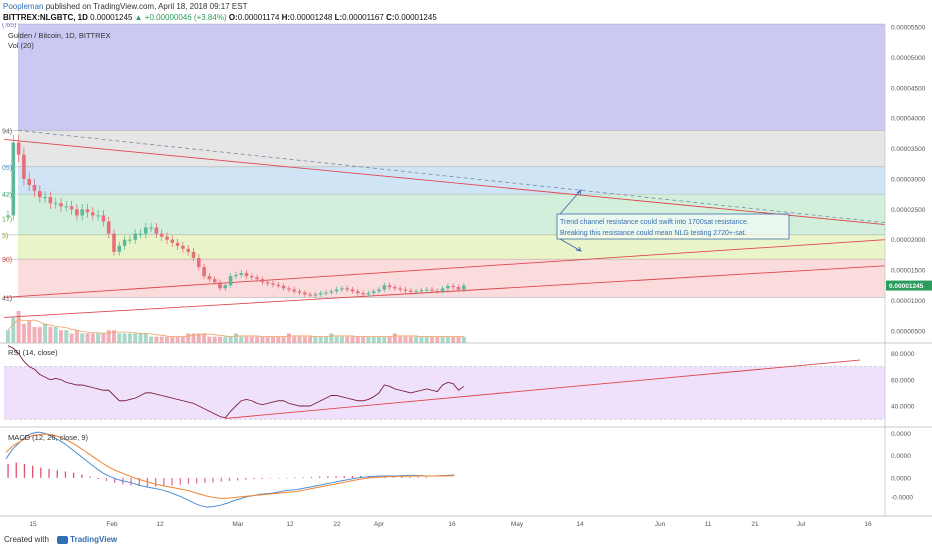 The height and width of the screenshot is (550, 932). Describe the element at coordinates (180, 17) in the screenshot. I see `price-change: ▲ +0.00000046 (+3.84%)` at that location.